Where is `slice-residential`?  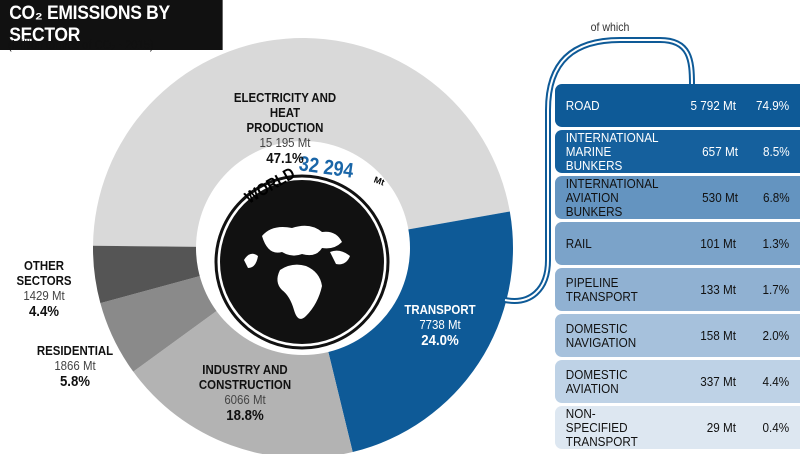 slice-residential is located at coordinates (161, 323).